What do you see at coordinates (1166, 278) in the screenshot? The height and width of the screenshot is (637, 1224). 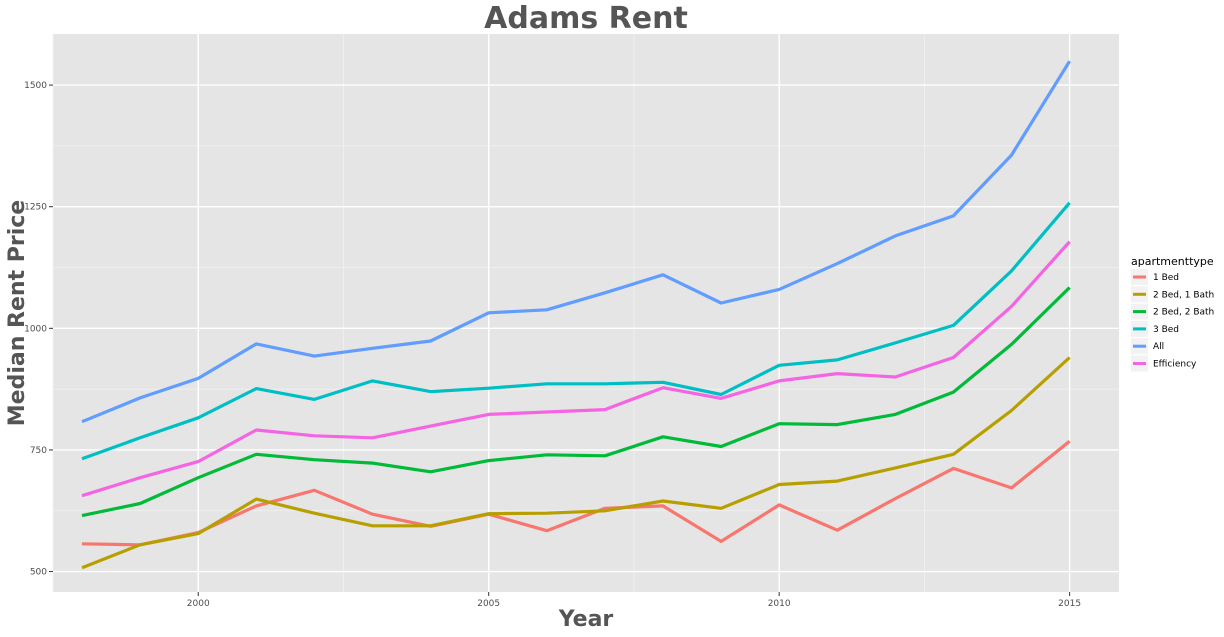 I see `legend-label-1-bed: 1 Bed` at bounding box center [1166, 278].